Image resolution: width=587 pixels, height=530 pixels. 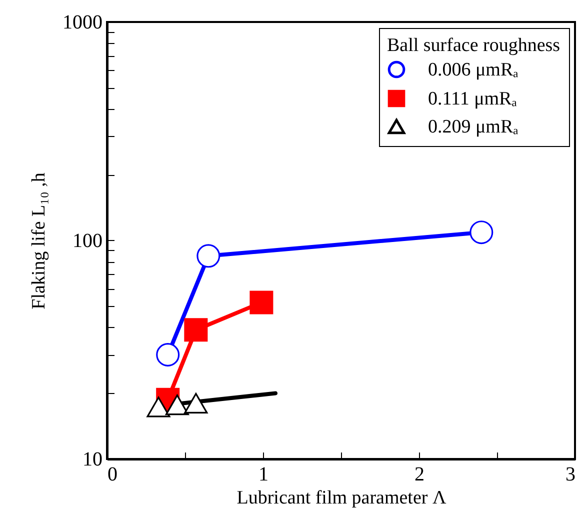 What do you see at coordinates (473, 70) in the screenshot?
I see `legend-label: 0.006 μmRₐ` at bounding box center [473, 70].